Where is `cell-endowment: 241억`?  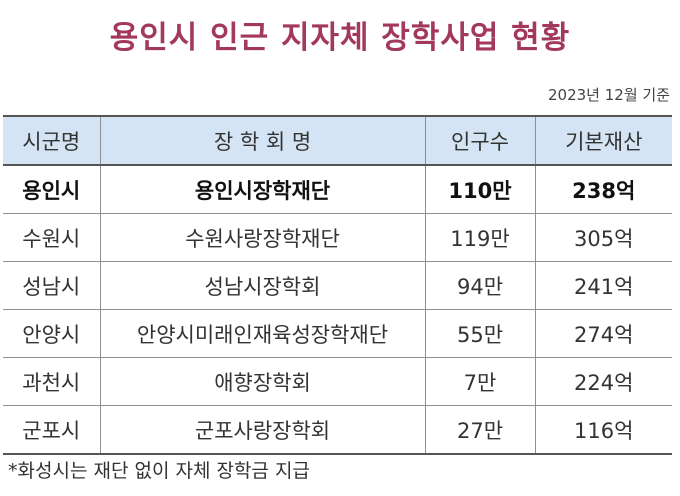 cell-endowment: 241억 is located at coordinates (603, 285).